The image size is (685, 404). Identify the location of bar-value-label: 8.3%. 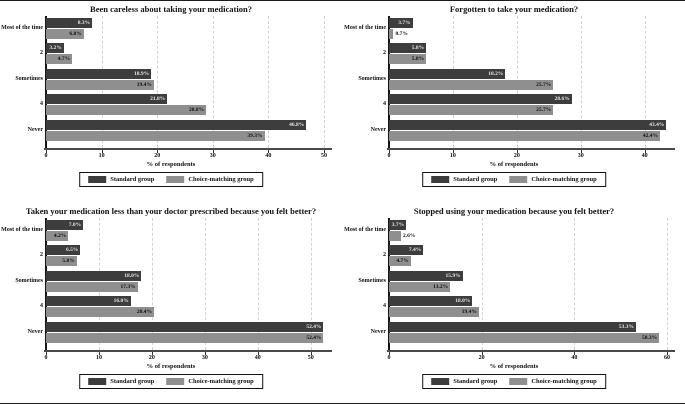
(84, 23).